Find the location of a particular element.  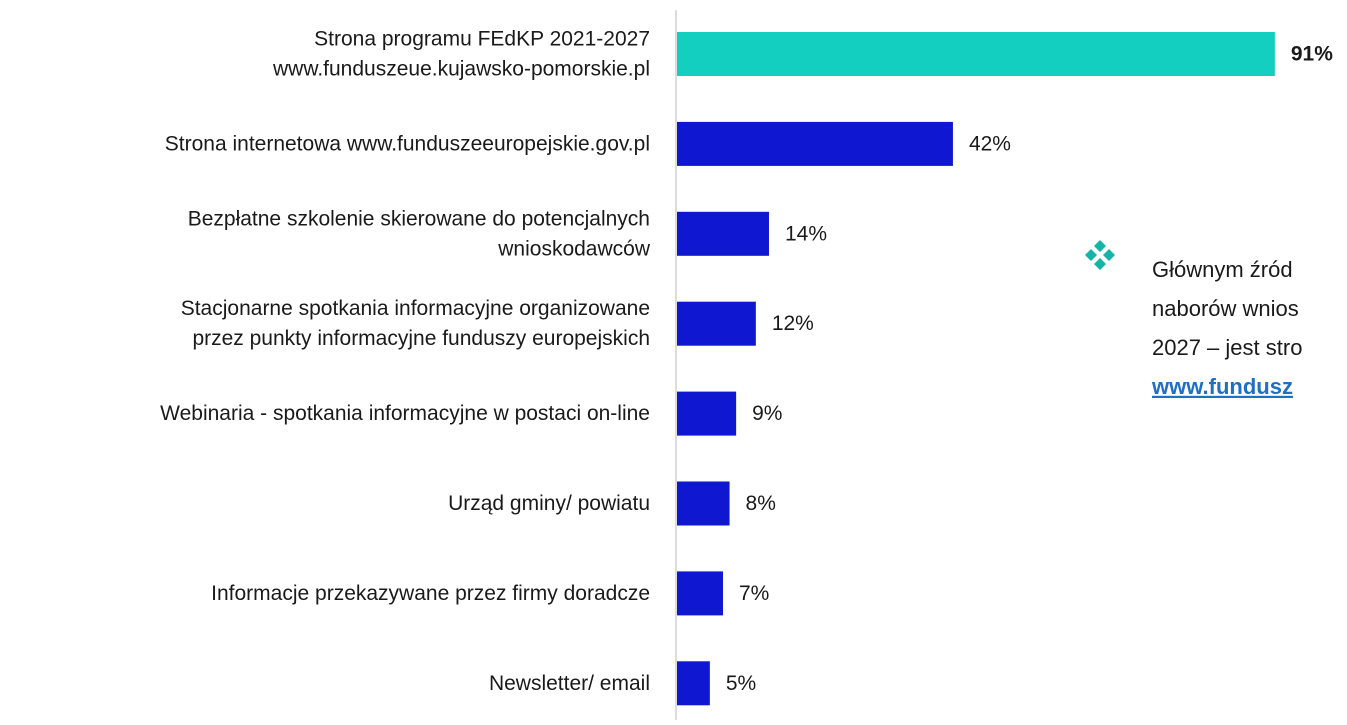

value-label: 9% is located at coordinates (767, 413).